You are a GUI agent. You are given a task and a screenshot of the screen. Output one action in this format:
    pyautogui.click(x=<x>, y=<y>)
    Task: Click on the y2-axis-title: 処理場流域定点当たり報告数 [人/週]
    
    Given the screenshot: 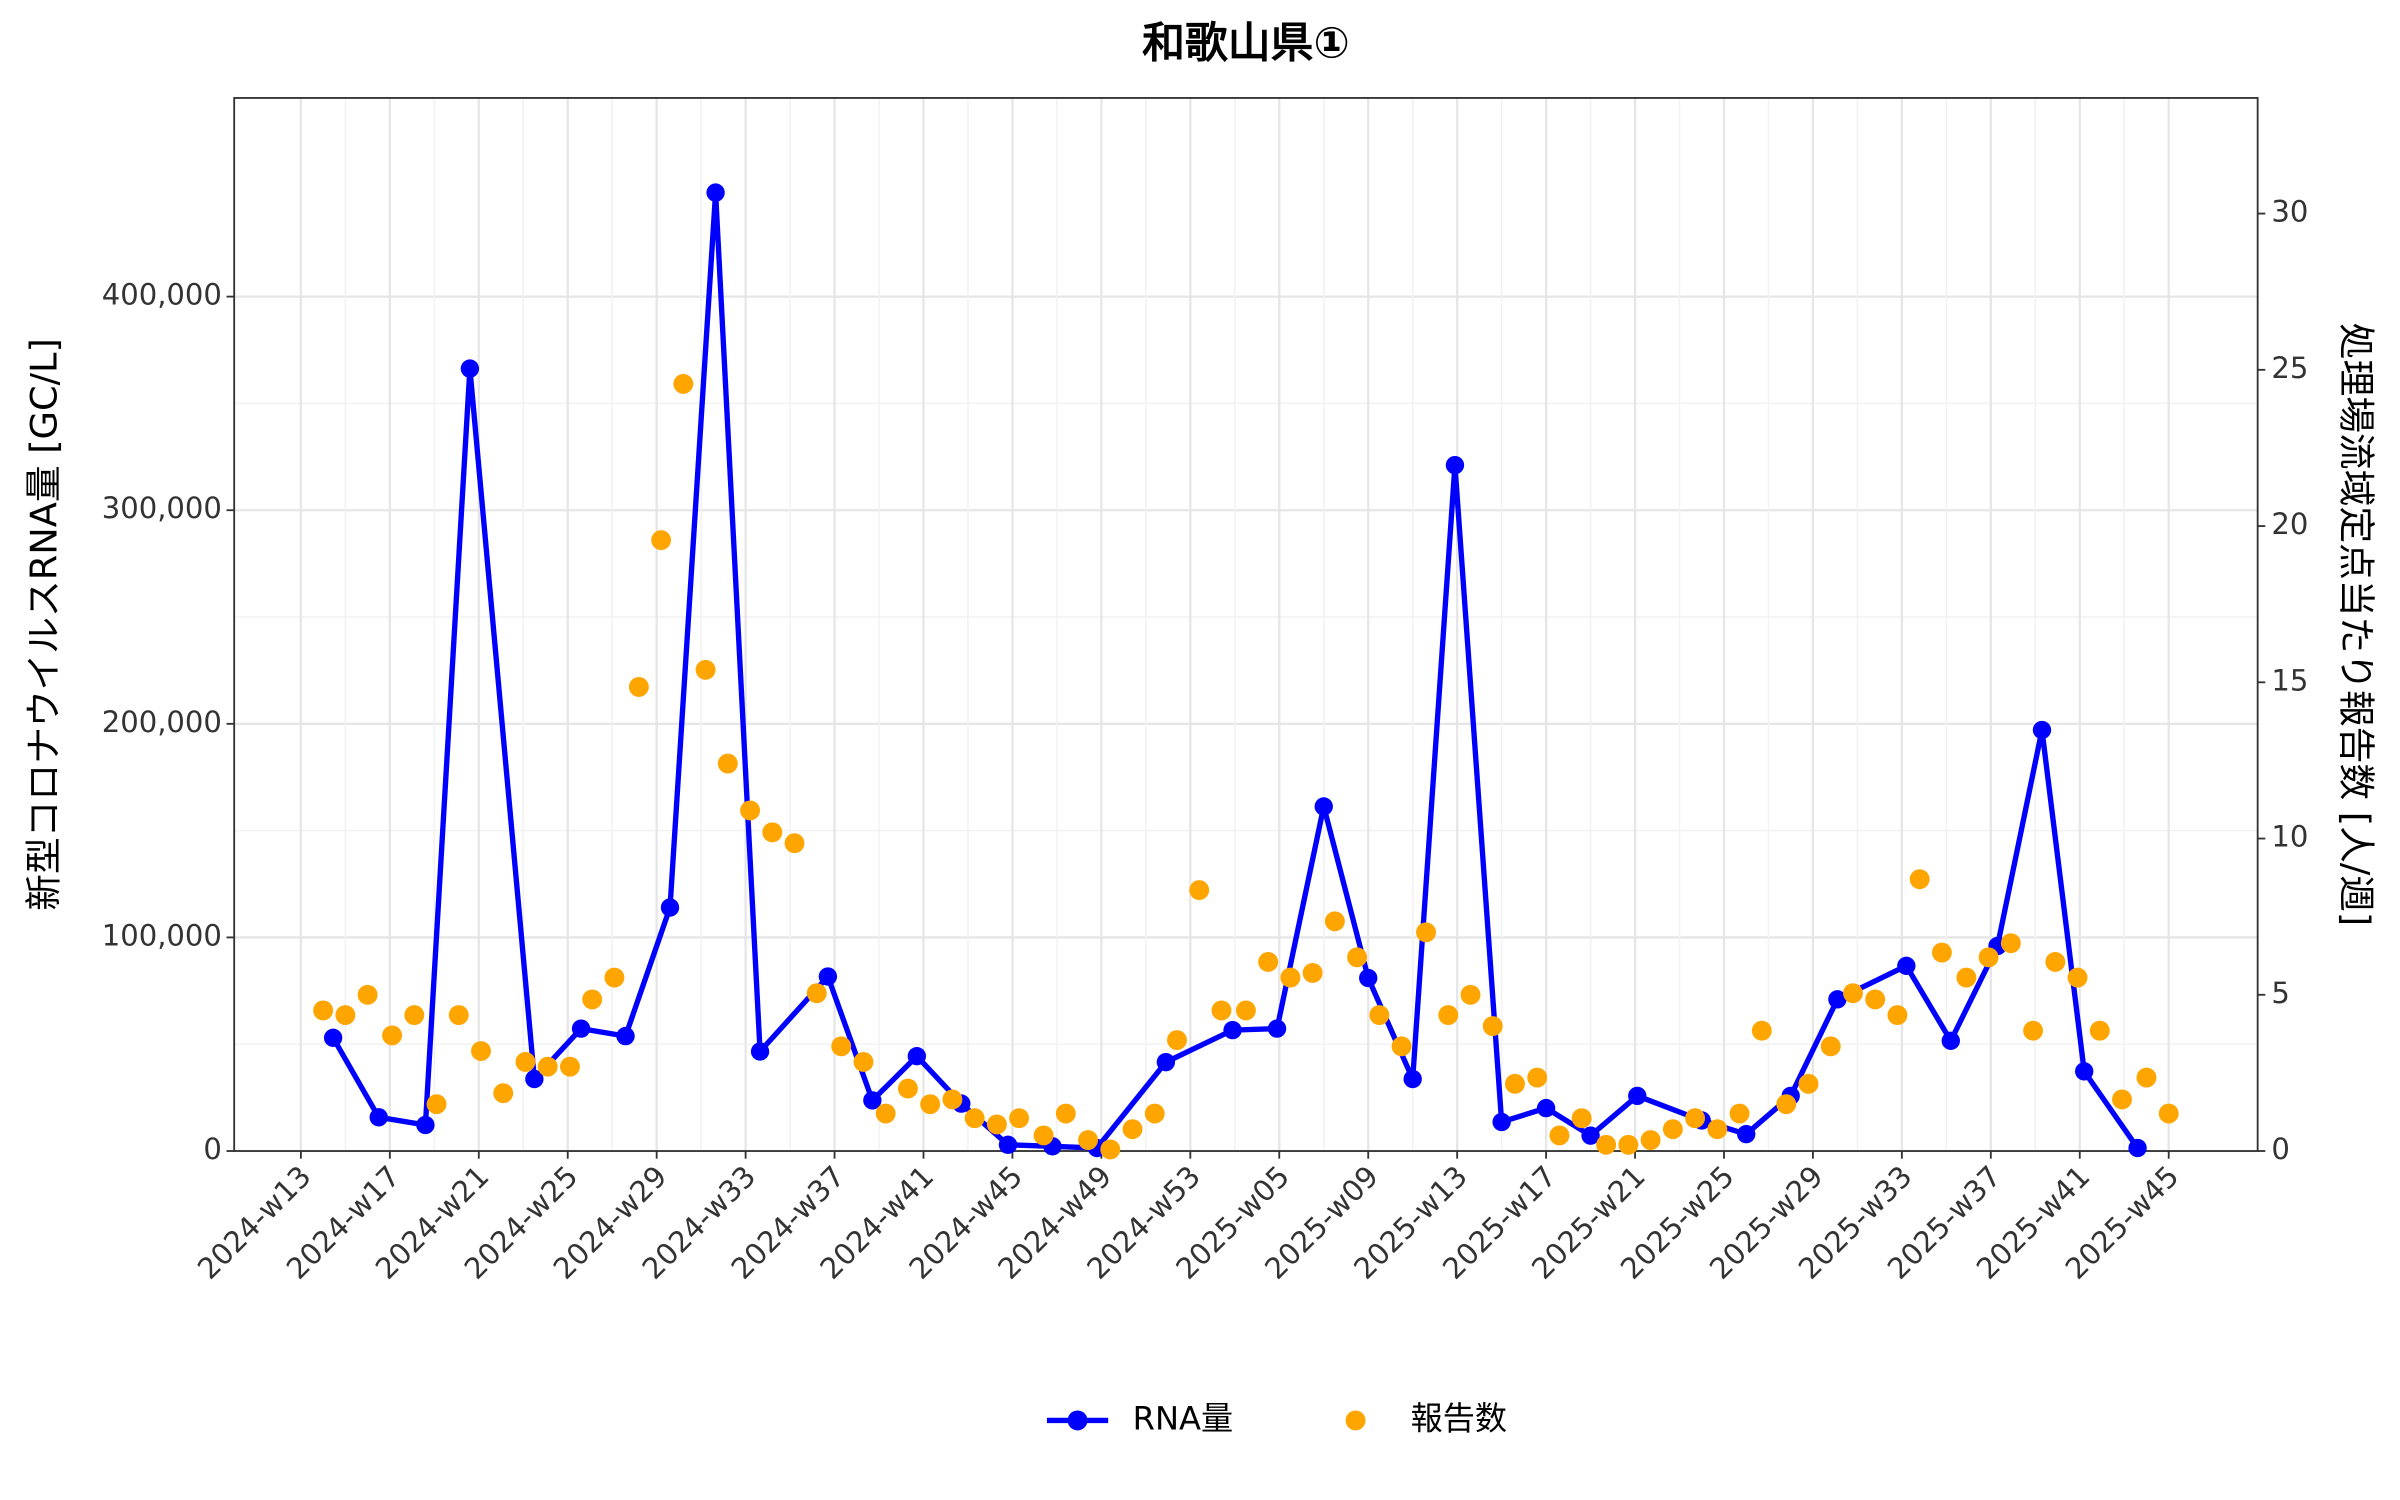 What is the action you would take?
    pyautogui.click(x=2356, y=624)
    